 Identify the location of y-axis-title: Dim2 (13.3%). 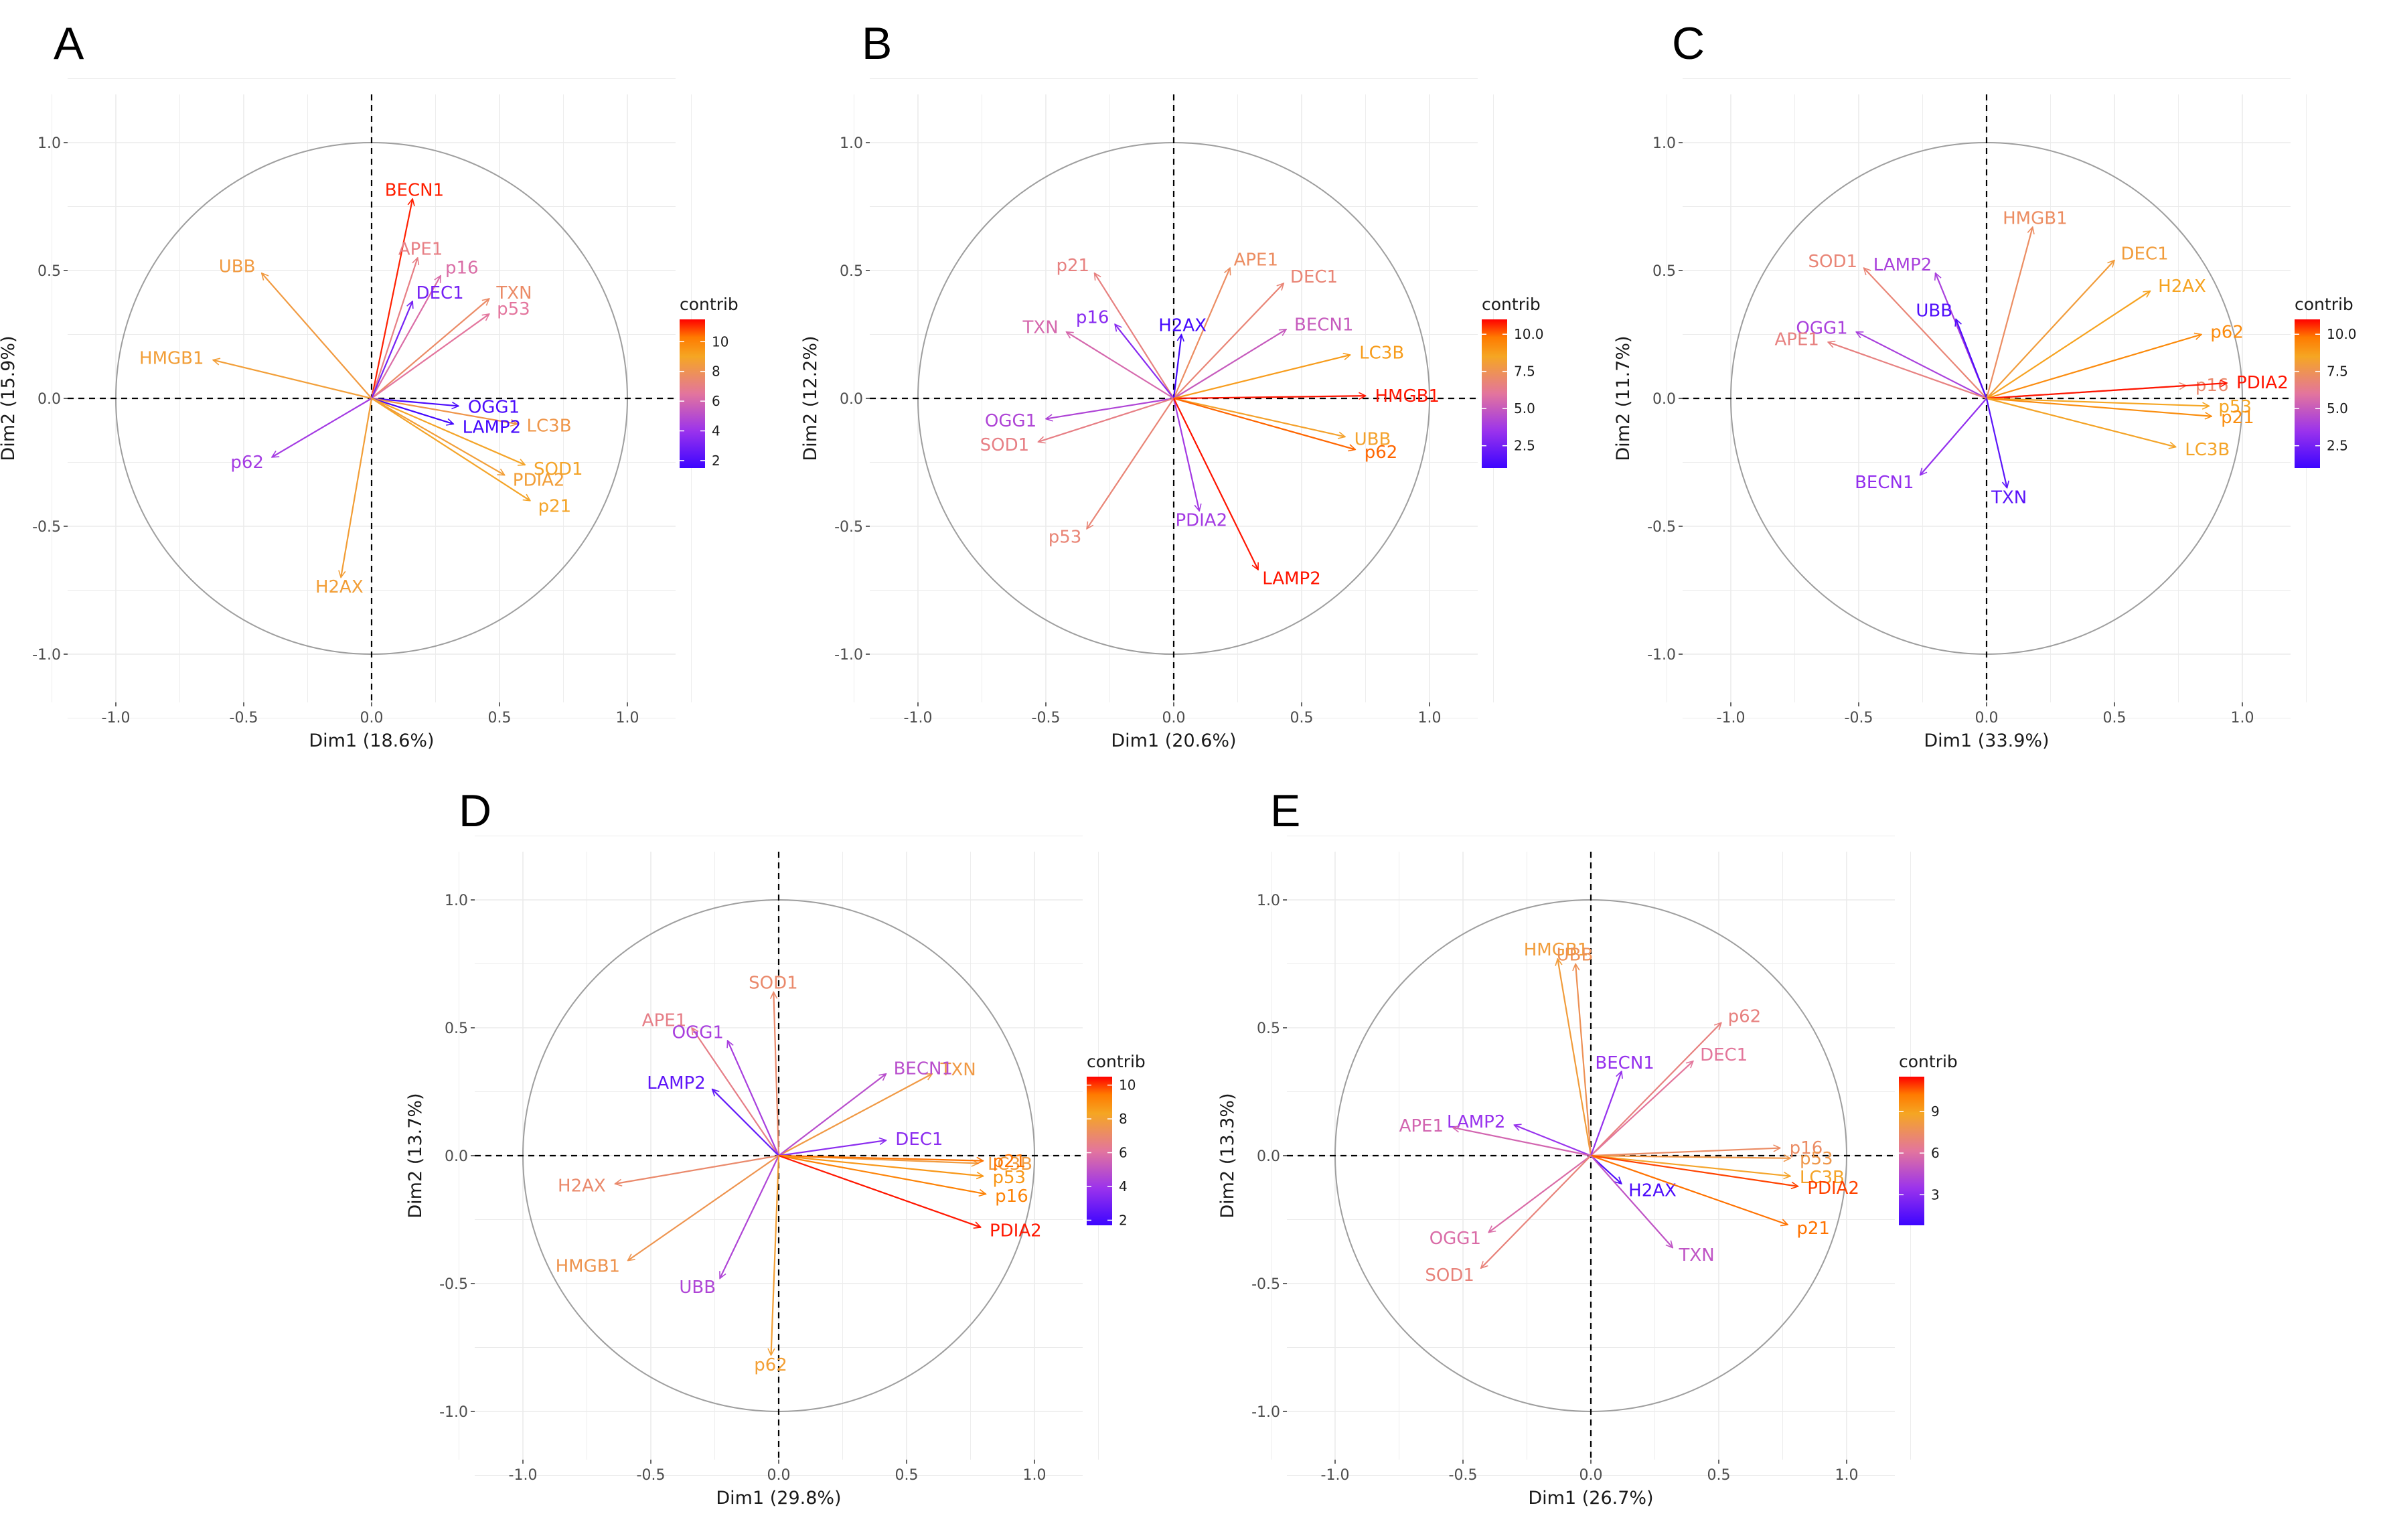
(1227, 1155).